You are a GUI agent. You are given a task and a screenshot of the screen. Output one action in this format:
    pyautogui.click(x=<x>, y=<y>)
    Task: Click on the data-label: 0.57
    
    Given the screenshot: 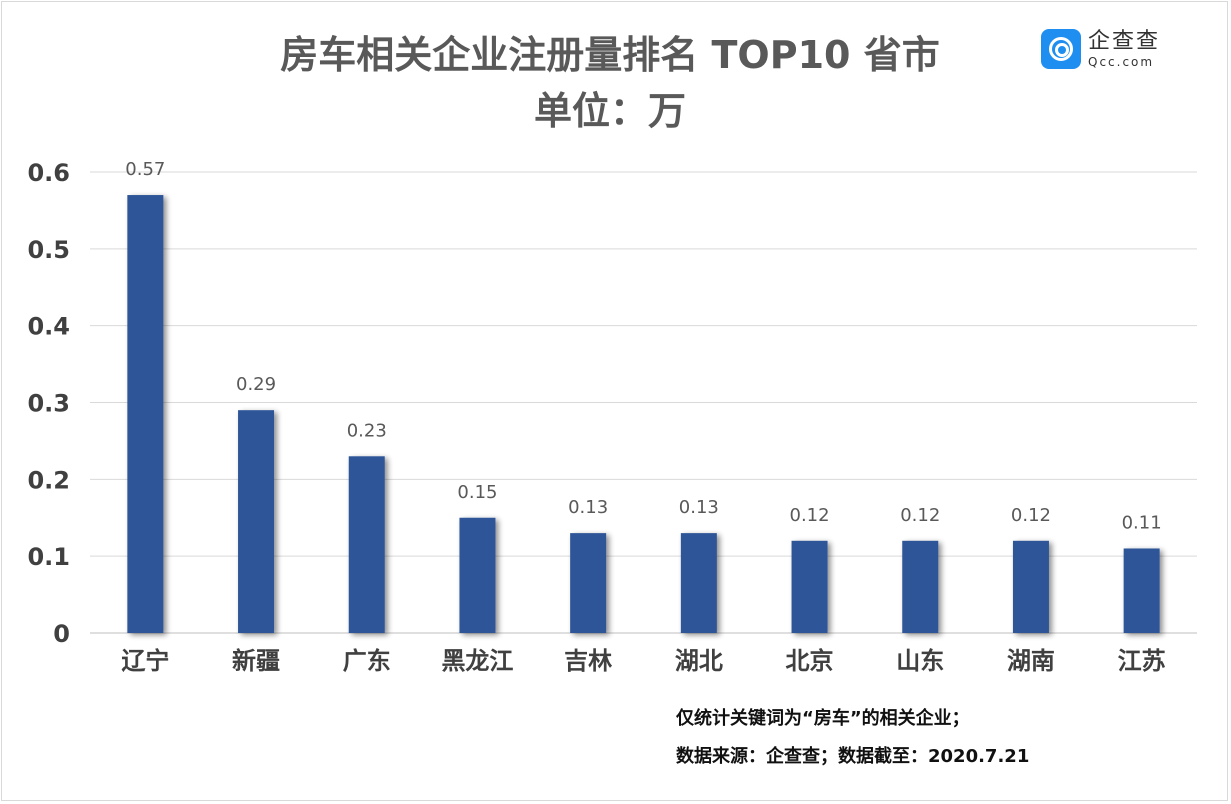 What is the action you would take?
    pyautogui.click(x=145, y=169)
    